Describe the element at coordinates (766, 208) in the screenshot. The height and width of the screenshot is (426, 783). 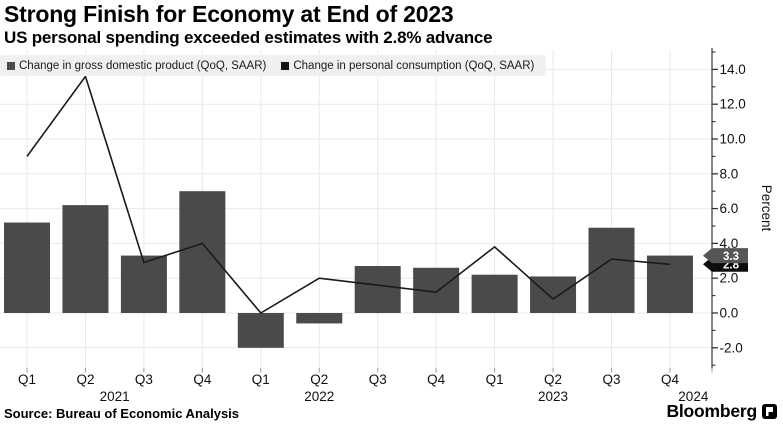
I see `y-axis-title: Percent` at that location.